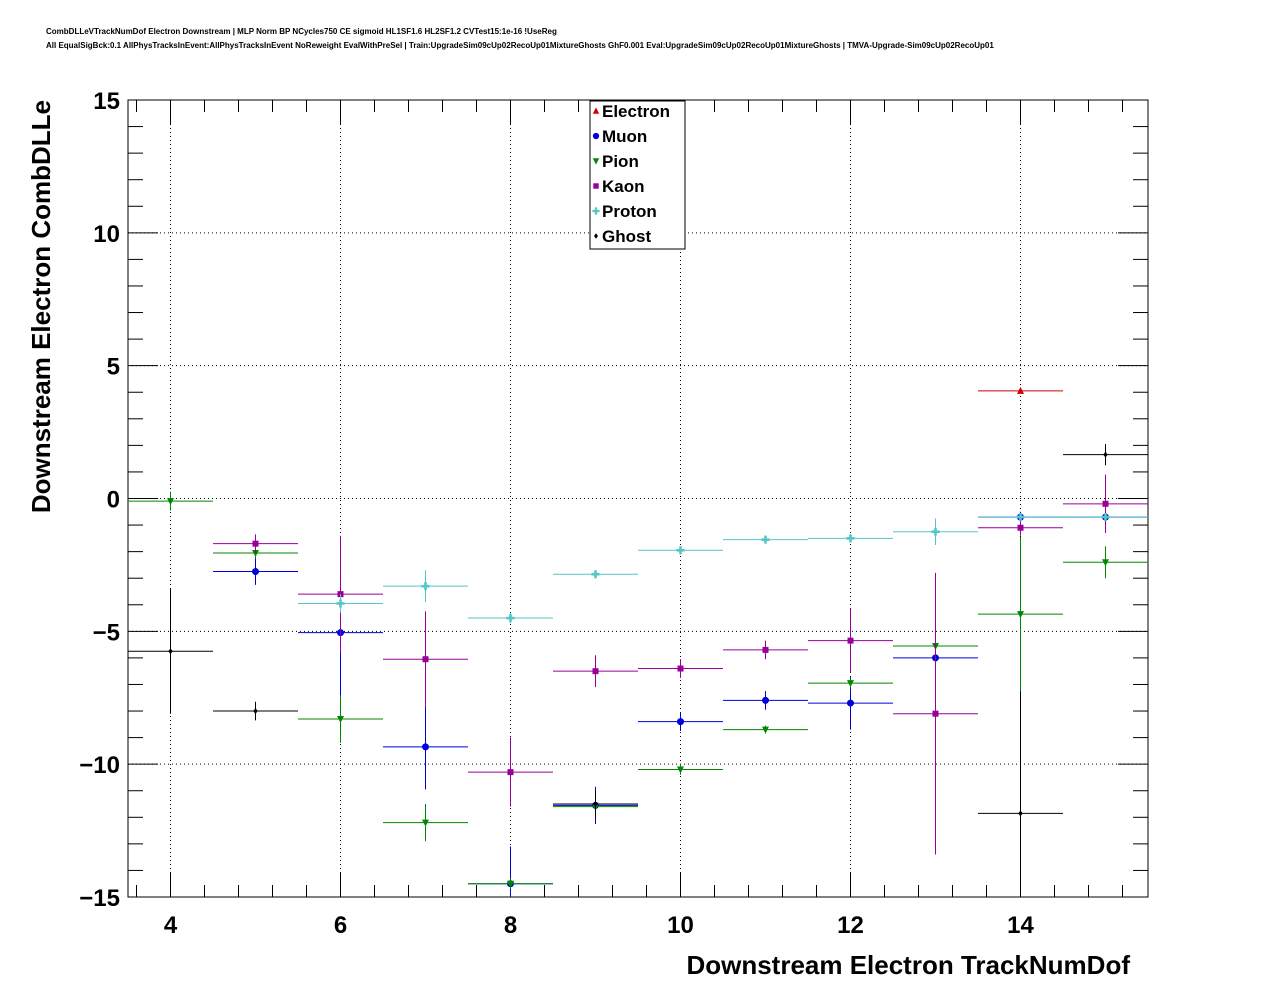 This screenshot has height=996, width=1276. I want to click on y-tick-label: 0, so click(113, 500).